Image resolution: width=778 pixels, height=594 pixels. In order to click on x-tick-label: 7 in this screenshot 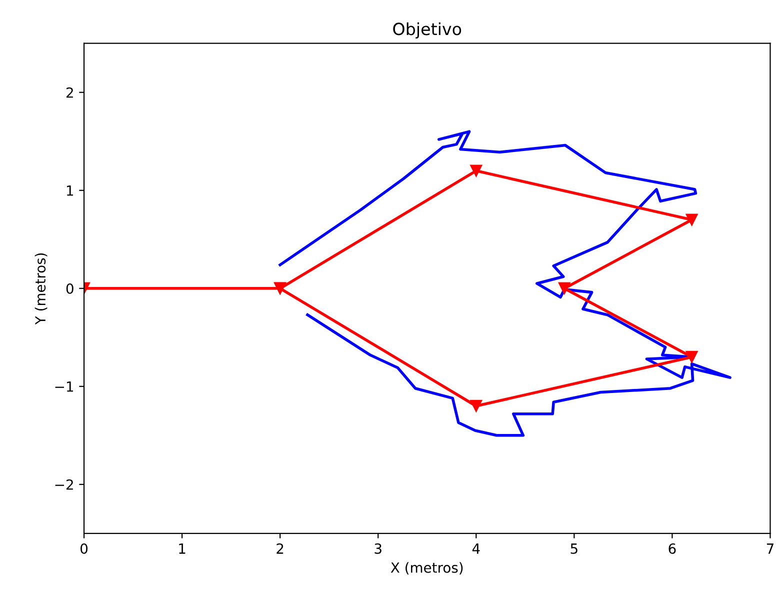, I will do `click(770, 549)`.